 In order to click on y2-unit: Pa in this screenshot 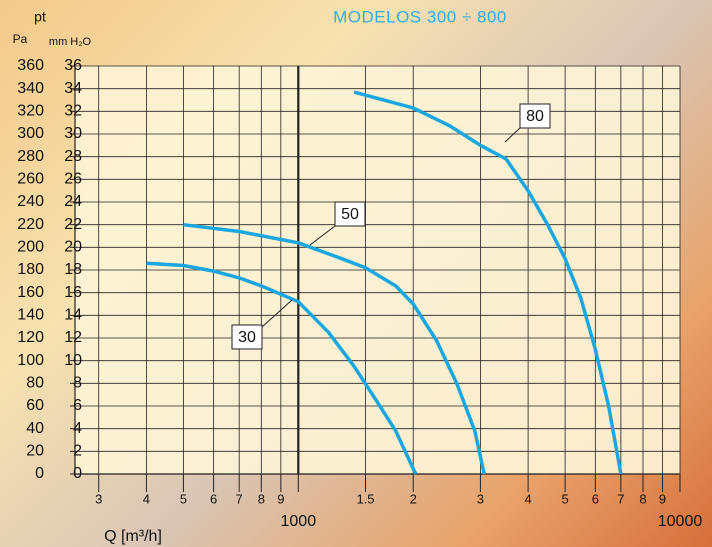, I will do `click(20, 39)`.